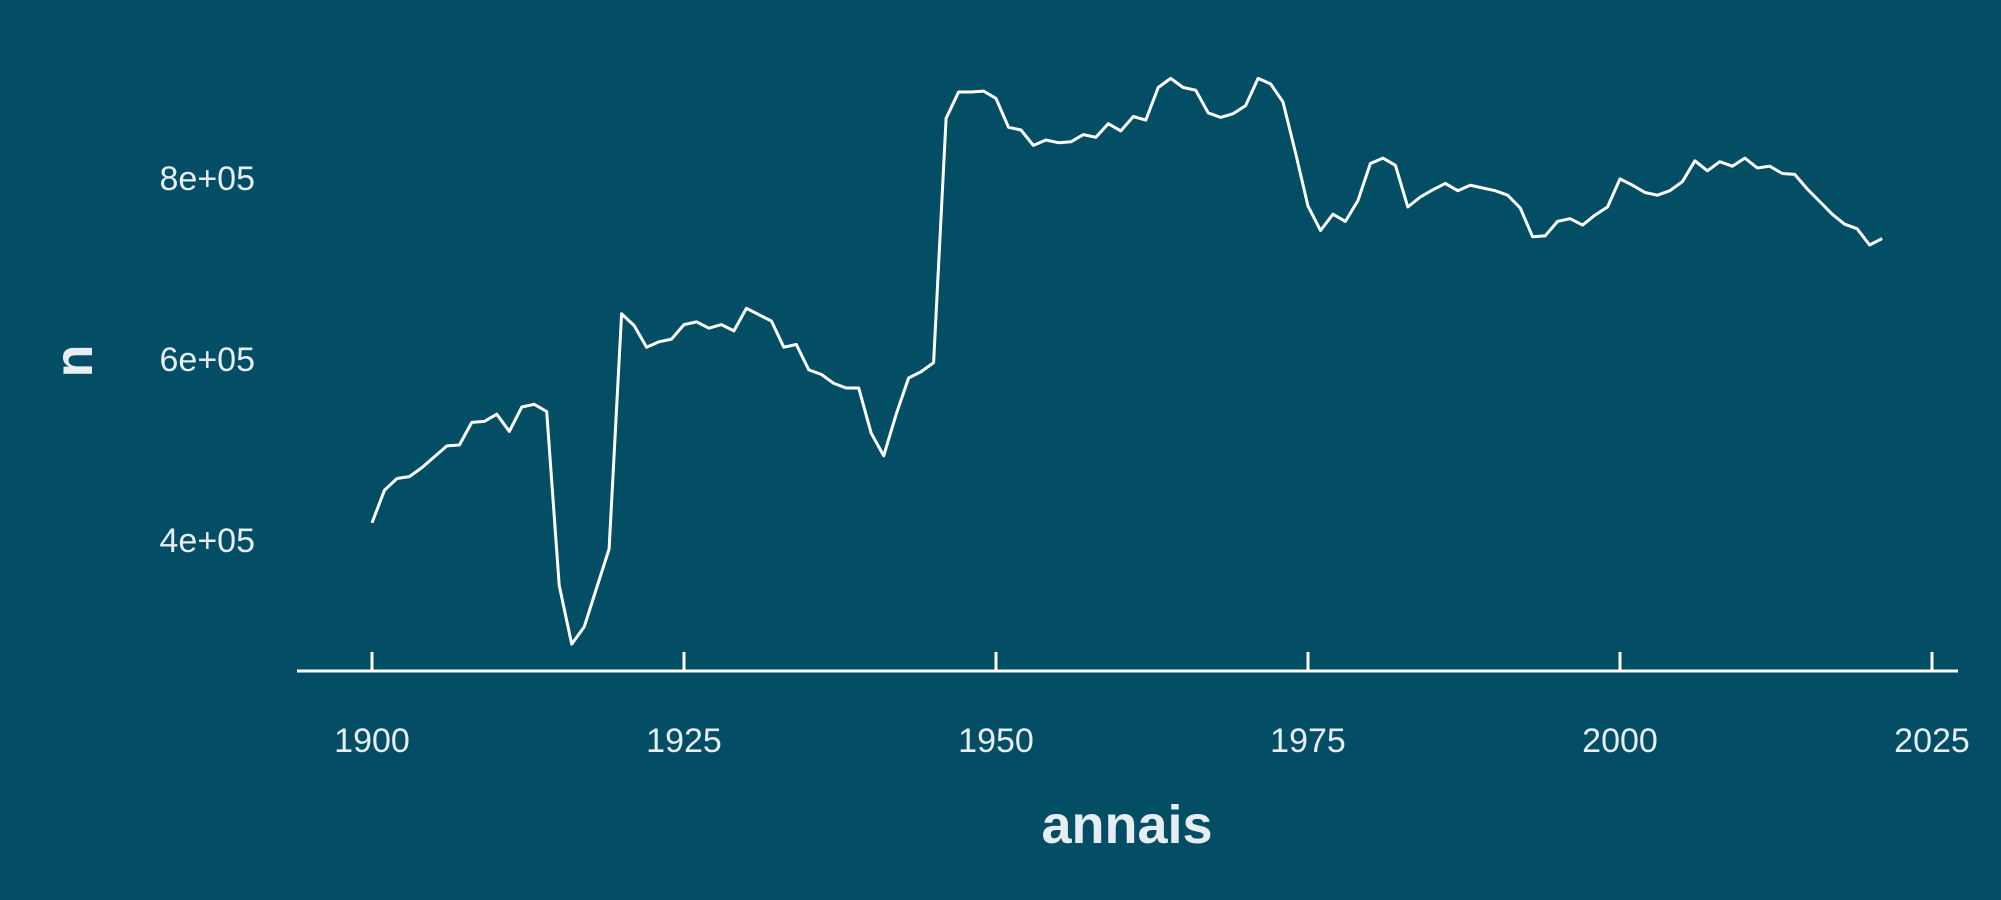 This screenshot has height=900, width=2001. What do you see at coordinates (684, 741) in the screenshot?
I see `x-tick-label: 1925` at bounding box center [684, 741].